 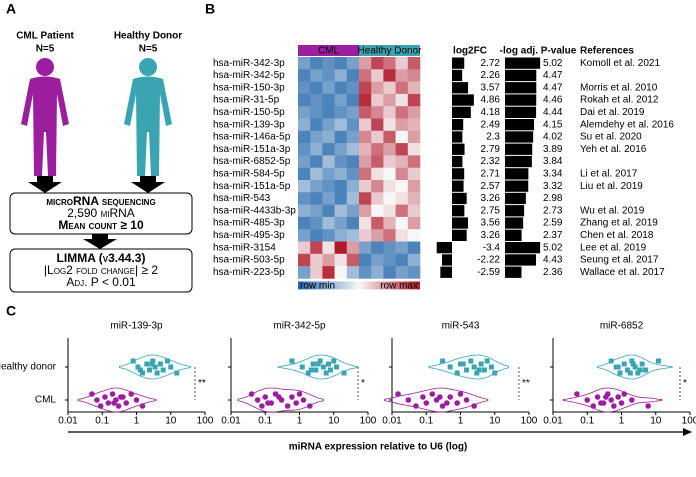 I want to click on pvalue-value: 3.89, so click(x=553, y=149).